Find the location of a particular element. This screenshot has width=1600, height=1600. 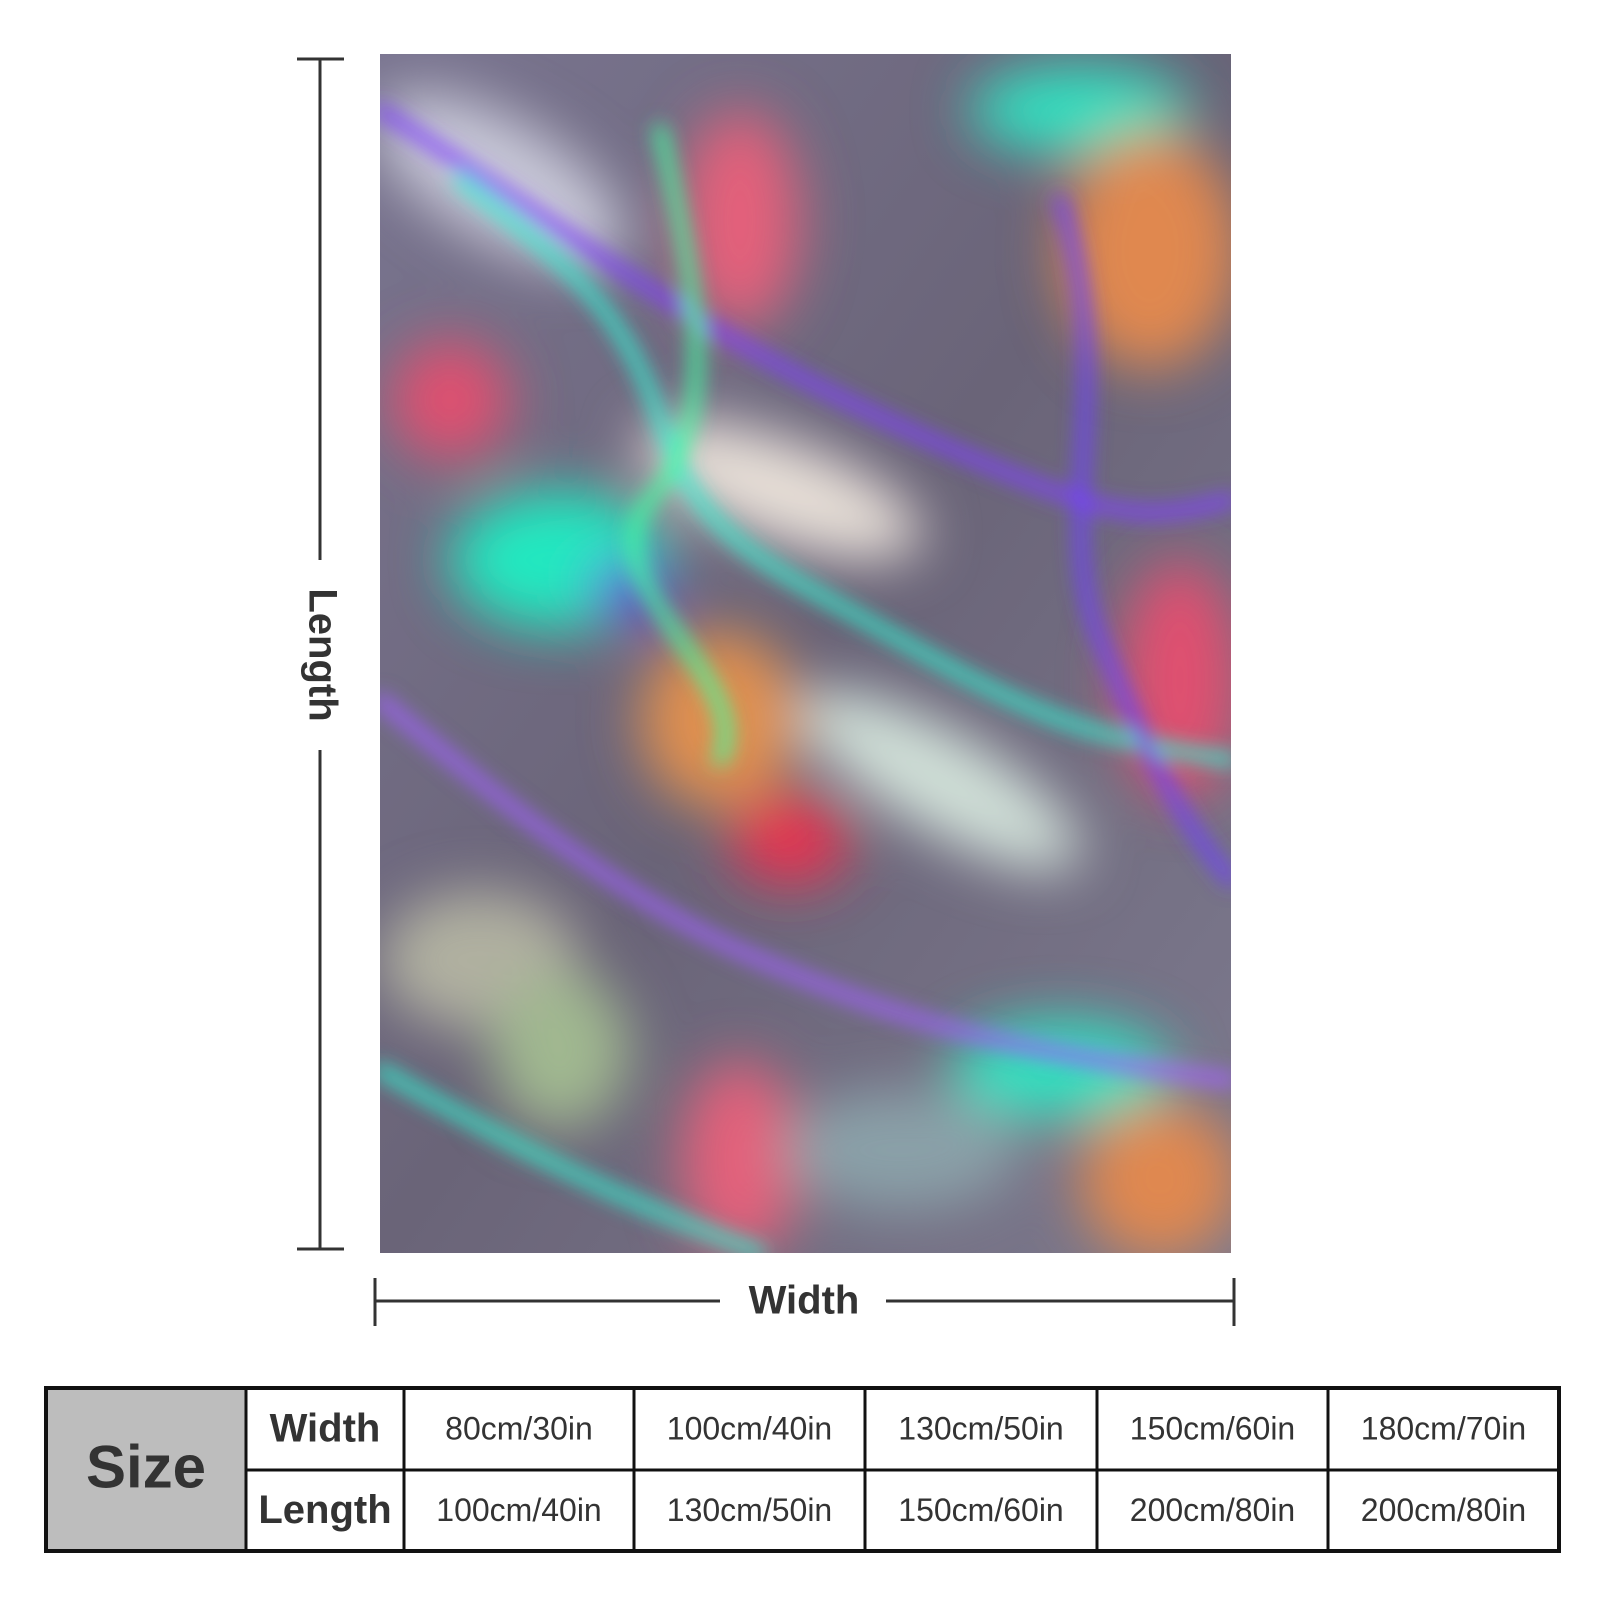

corner-label: Size is located at coordinates (146, 1466).